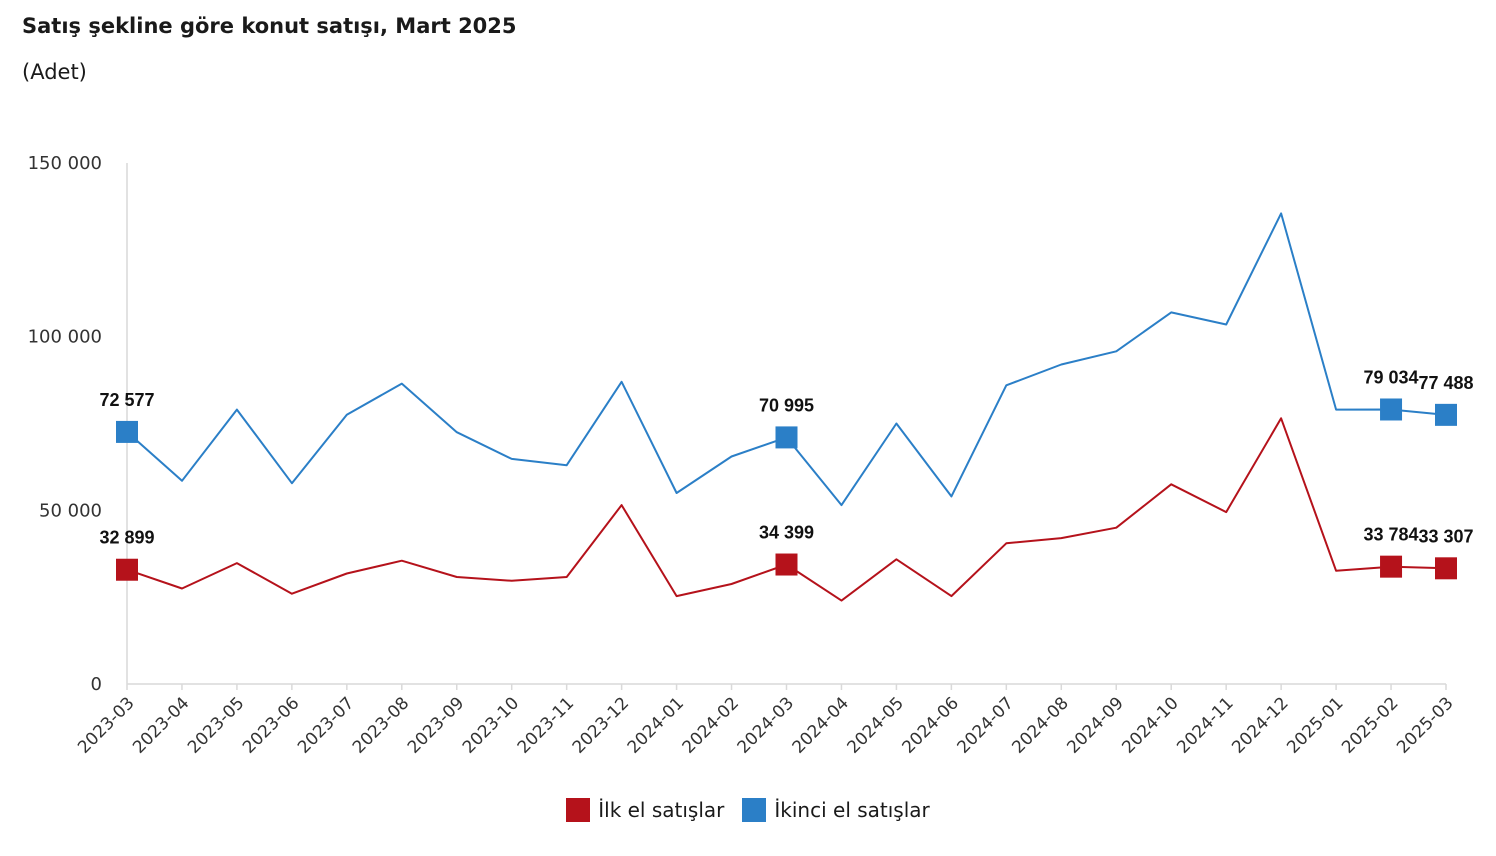 This screenshot has width=1496, height=856. I want to click on legend: İlk el satışlar İkinci el satışlar, so click(748, 810).